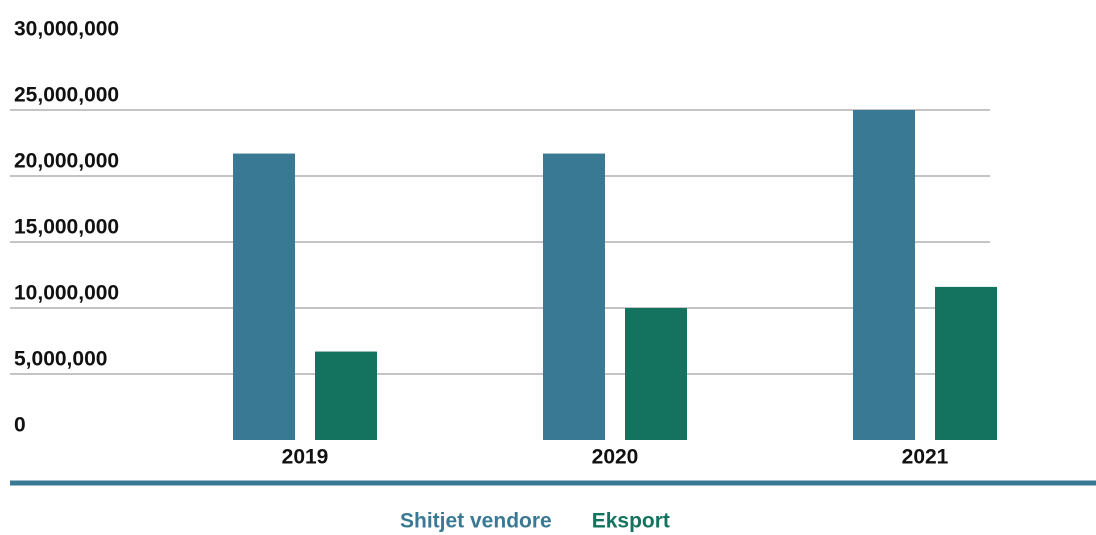 The image size is (1096, 535). Describe the element at coordinates (66, 161) in the screenshot. I see `y-tick-label: 20,000,000` at that location.